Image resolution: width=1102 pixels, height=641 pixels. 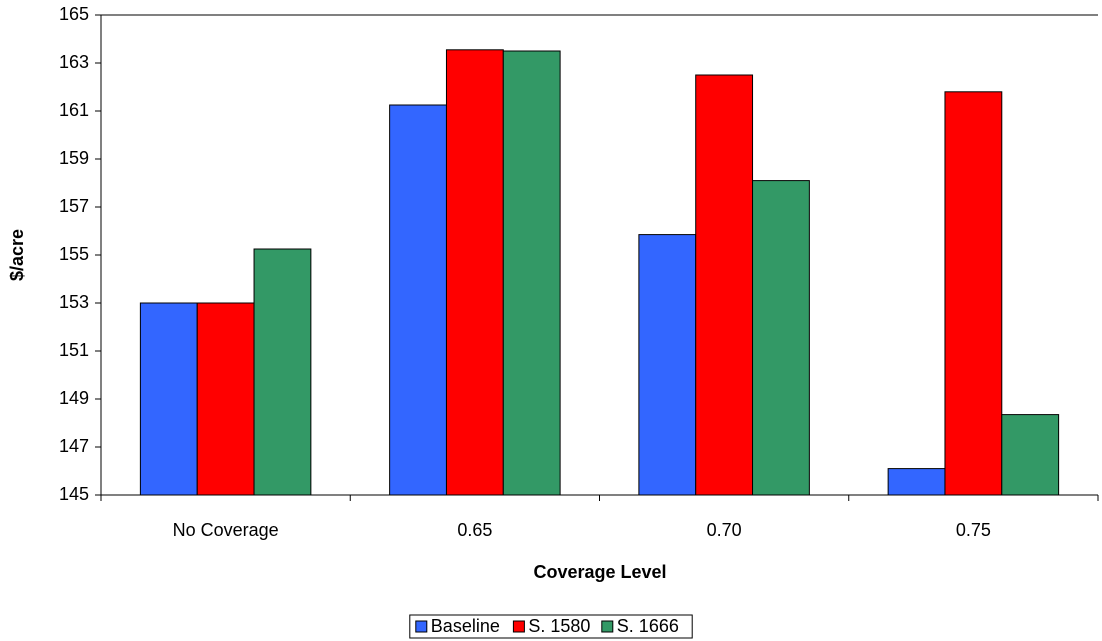 I want to click on x-tick-label: No Coverage, so click(x=226, y=530).